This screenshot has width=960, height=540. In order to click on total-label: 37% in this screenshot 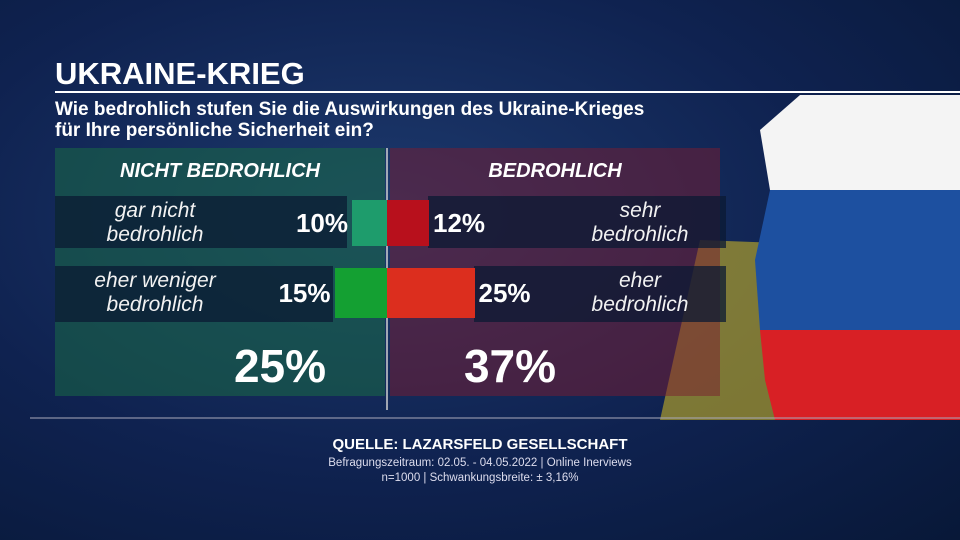, I will do `click(510, 366)`.